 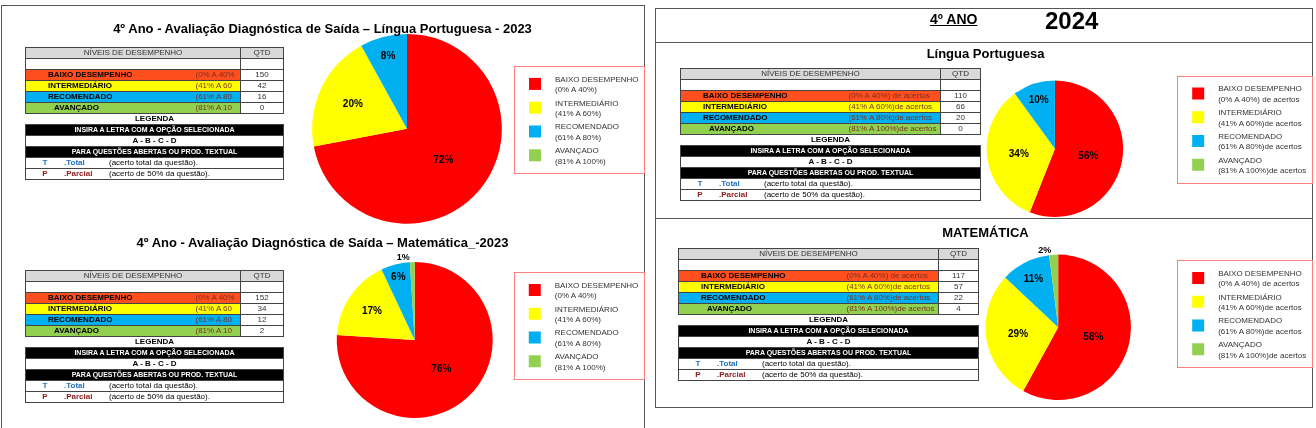 I want to click on data-label: 34, so click(x=262, y=309).